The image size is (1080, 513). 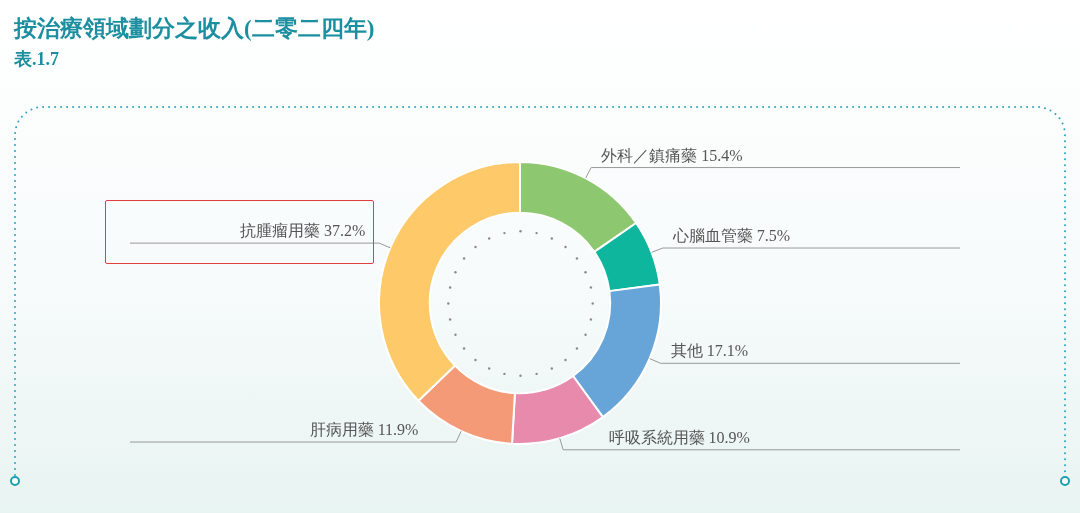 I want to click on slice-label: 心腦血管藥, so click(x=712, y=236).